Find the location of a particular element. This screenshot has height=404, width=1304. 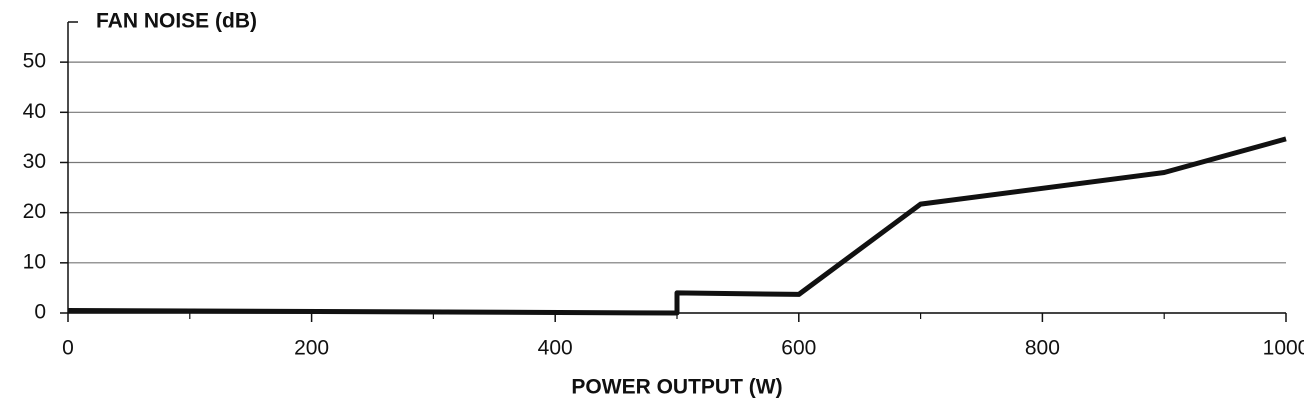

x-tick-label: 600 is located at coordinates (798, 348).